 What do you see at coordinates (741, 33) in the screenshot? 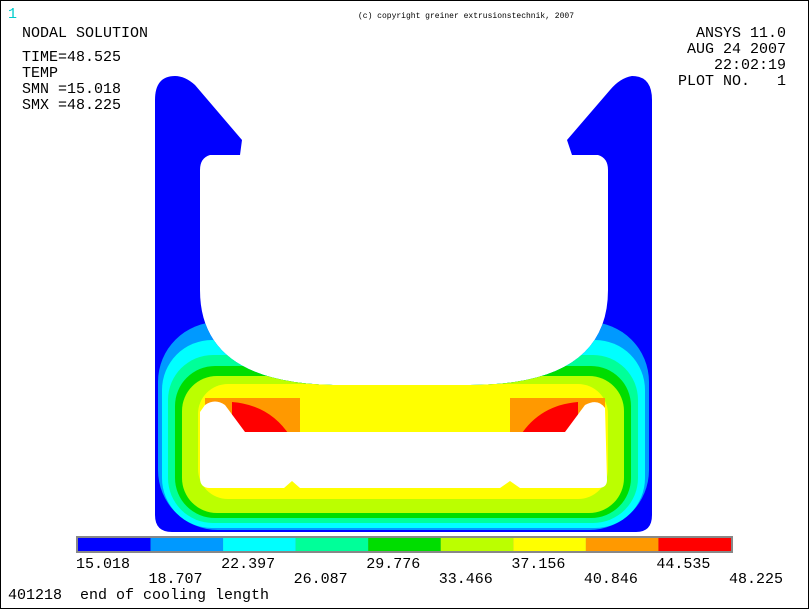
I see `program: ANSYS 11.0` at bounding box center [741, 33].